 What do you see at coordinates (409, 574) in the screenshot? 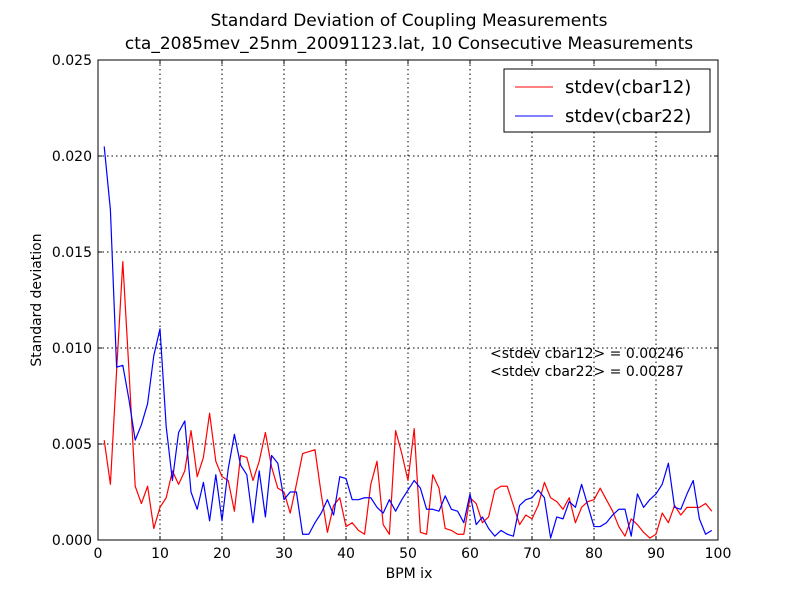
I see `x-axis-label: BPM ix` at bounding box center [409, 574].